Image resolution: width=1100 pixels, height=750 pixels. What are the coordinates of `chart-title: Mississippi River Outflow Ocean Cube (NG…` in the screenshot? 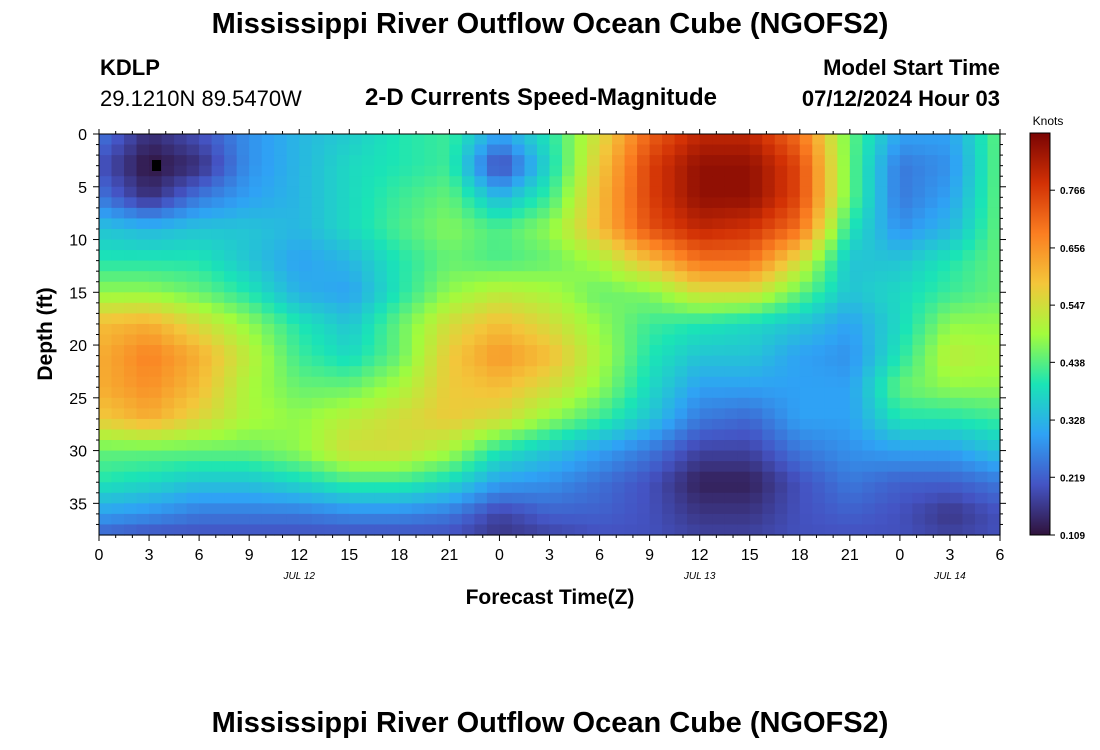 It's located at (550, 24).